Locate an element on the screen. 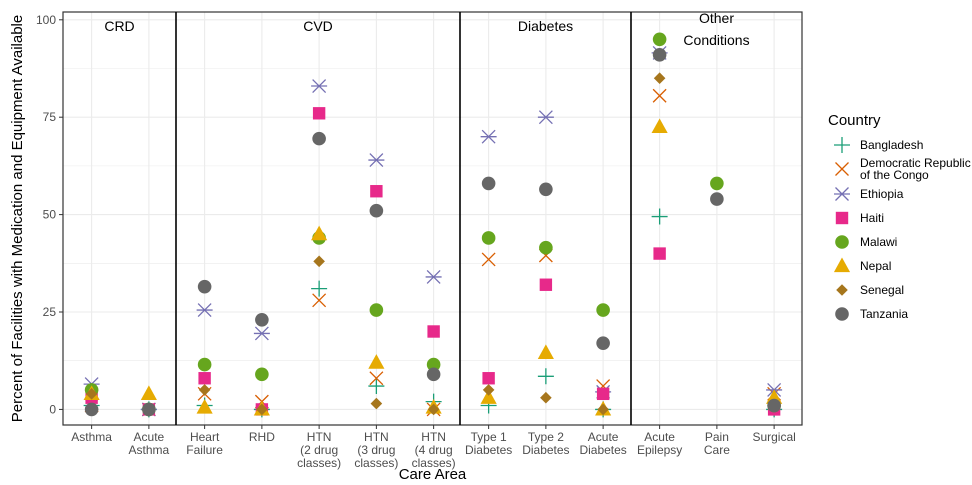  facet-title: CRD is located at coordinates (119, 26).